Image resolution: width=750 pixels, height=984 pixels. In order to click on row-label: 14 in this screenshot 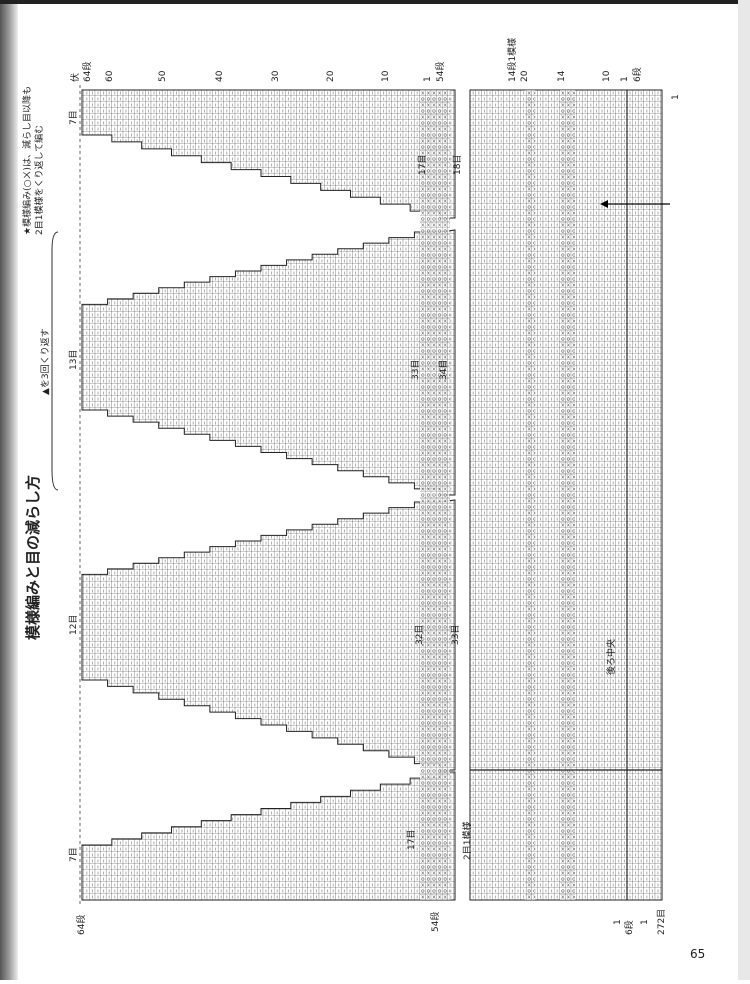, I will do `click(562, 76)`.